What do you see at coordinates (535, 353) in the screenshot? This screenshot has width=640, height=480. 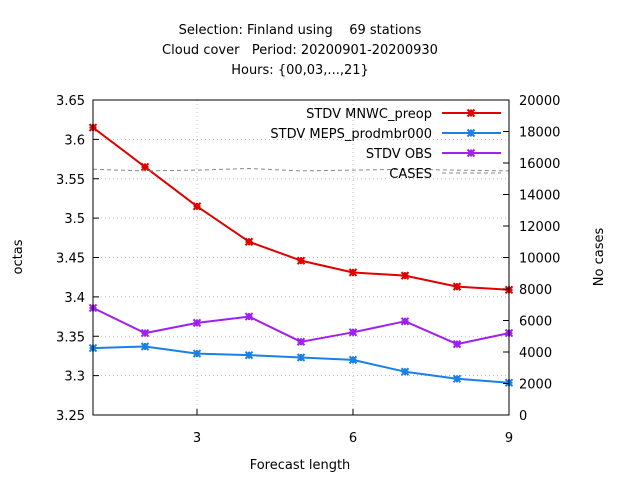 I see `y2-tick-label: 4000` at bounding box center [535, 353].